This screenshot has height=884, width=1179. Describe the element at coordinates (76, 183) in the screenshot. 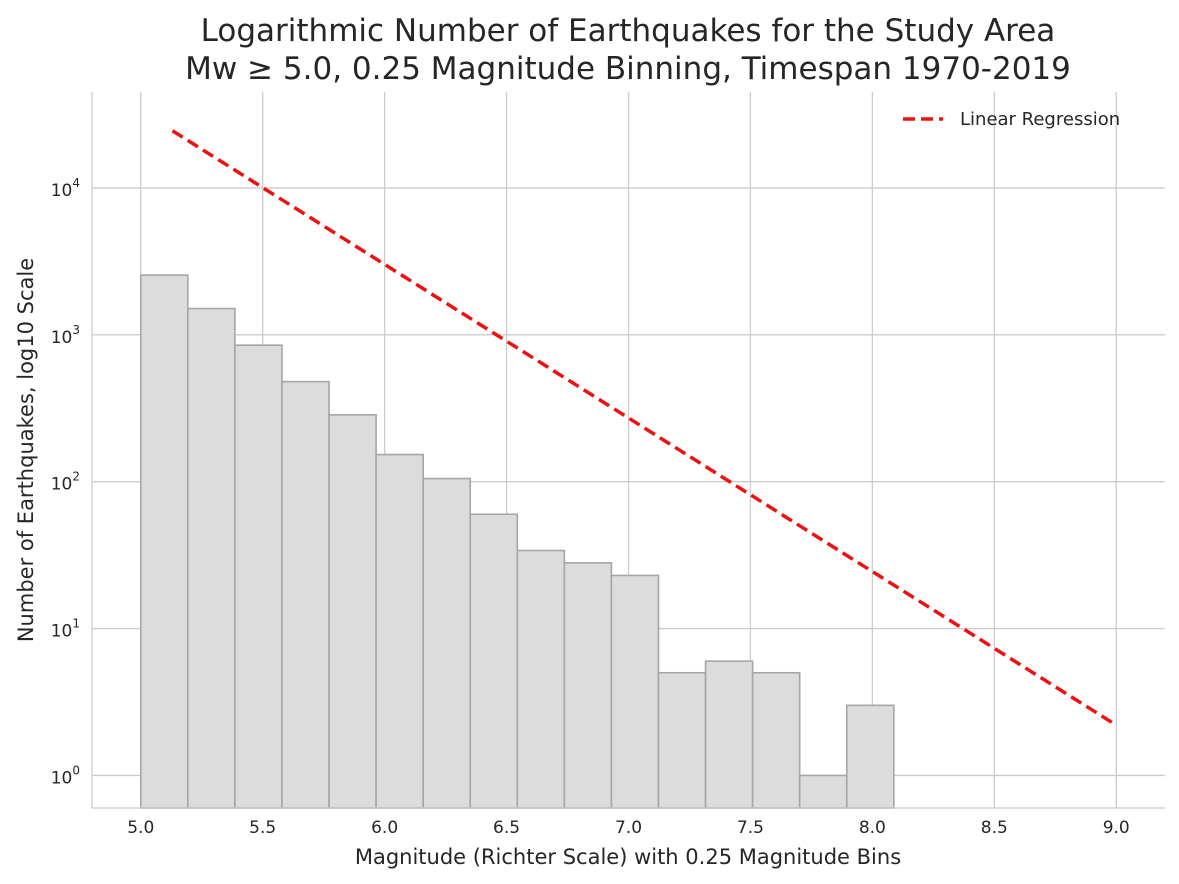

I see `y-tick-exponent: 4` at that location.